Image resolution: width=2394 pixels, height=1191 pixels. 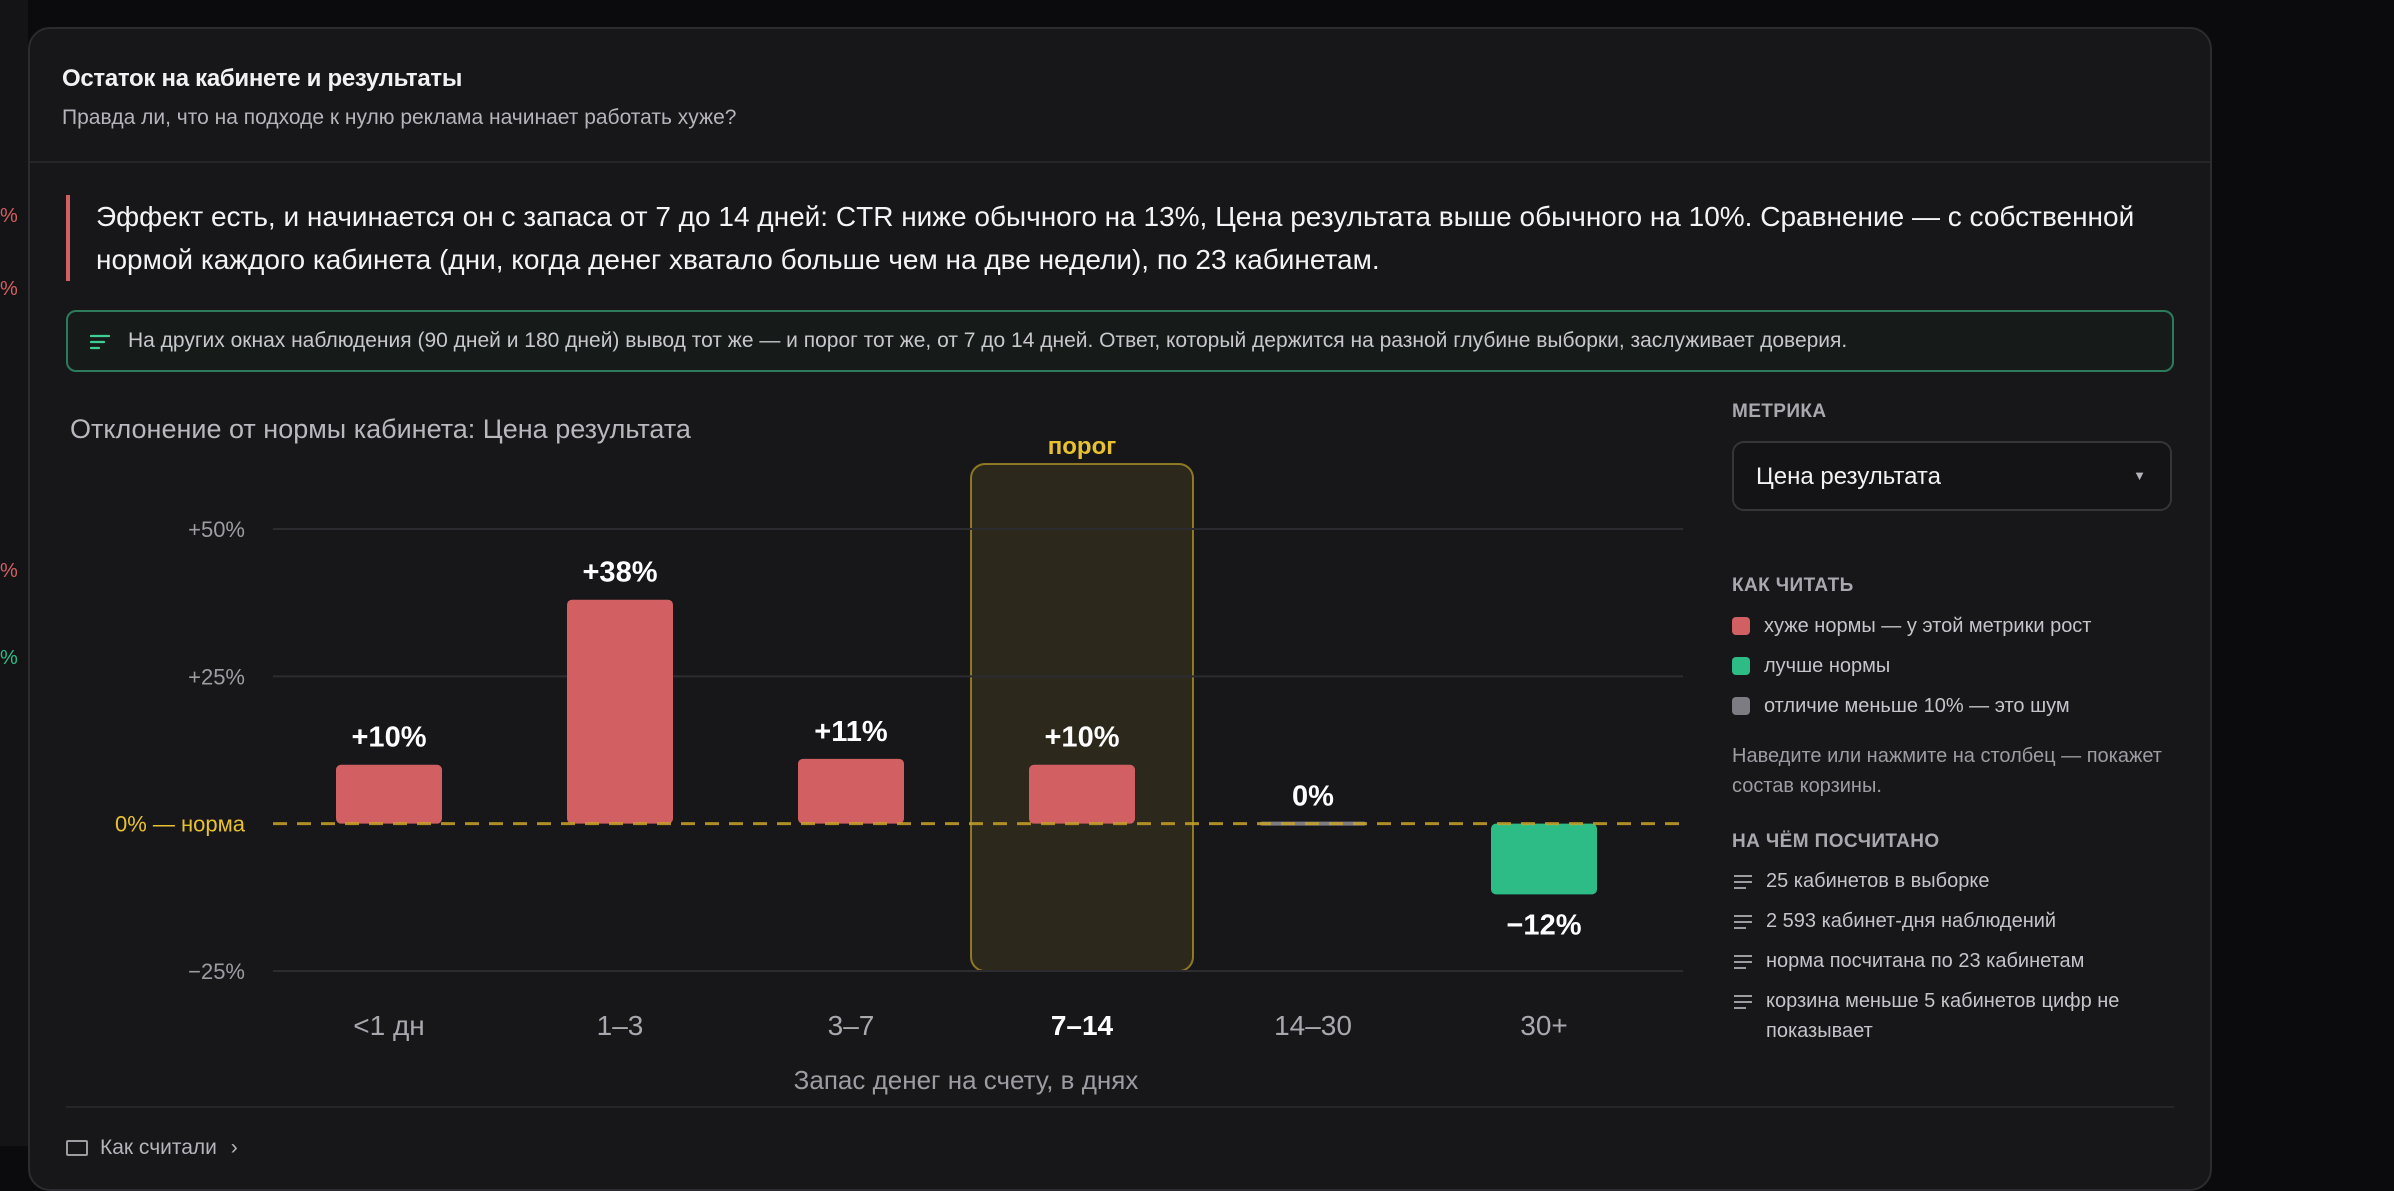 I want to click on stat-text: 25 кабинетов в выборке, so click(x=1878, y=881).